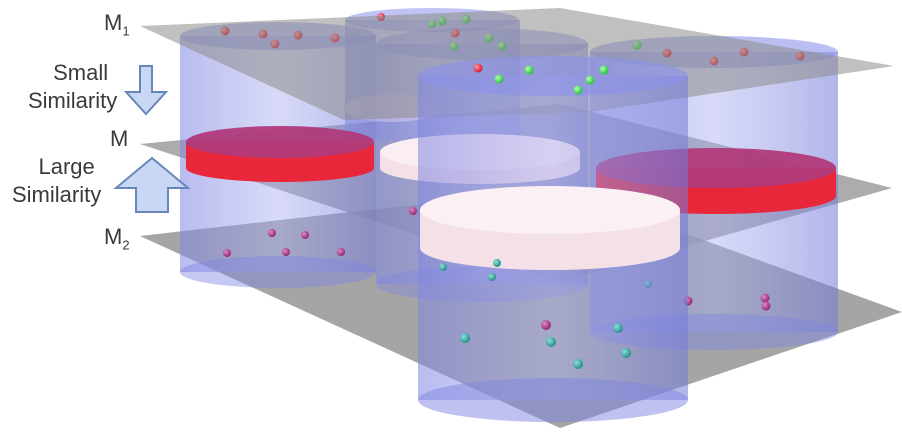  What do you see at coordinates (57, 180) in the screenshot?
I see `large-similarity-label: Large Similarity` at bounding box center [57, 180].